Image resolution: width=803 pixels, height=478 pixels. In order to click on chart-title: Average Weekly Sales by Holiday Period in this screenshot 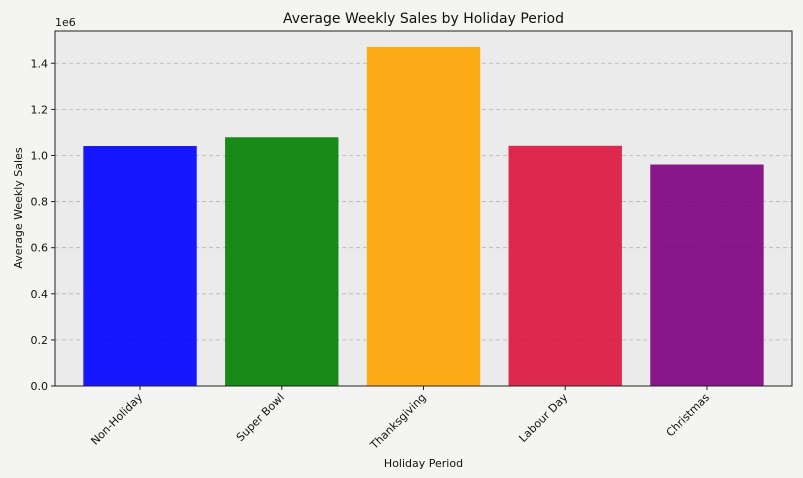, I will do `click(423, 19)`.